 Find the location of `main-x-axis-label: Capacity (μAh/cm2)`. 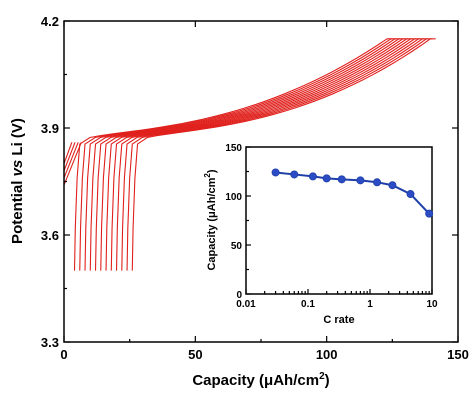

main-x-axis-label: Capacity (μAh/cm2) is located at coordinates (260, 380).